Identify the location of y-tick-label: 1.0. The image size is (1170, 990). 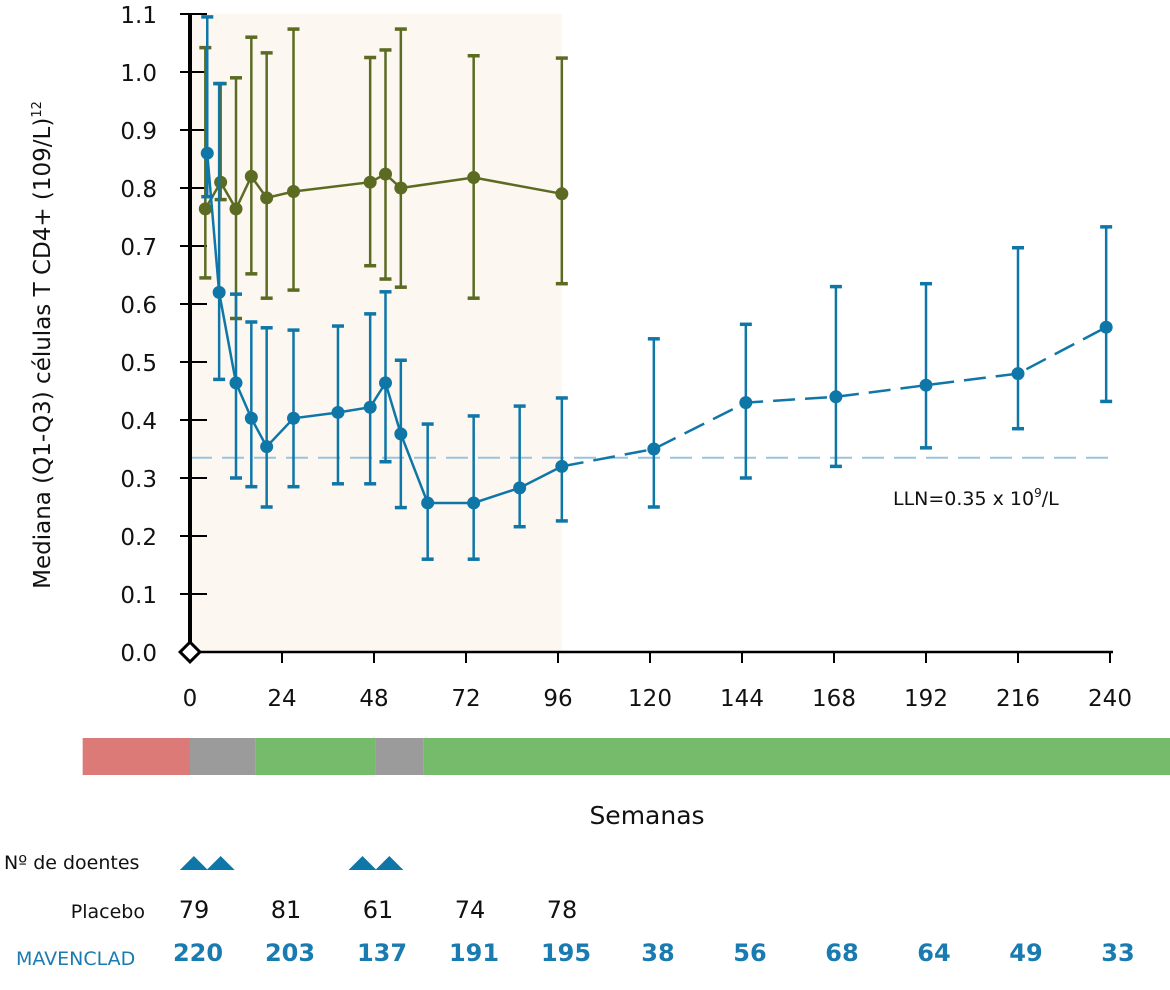
(138, 74).